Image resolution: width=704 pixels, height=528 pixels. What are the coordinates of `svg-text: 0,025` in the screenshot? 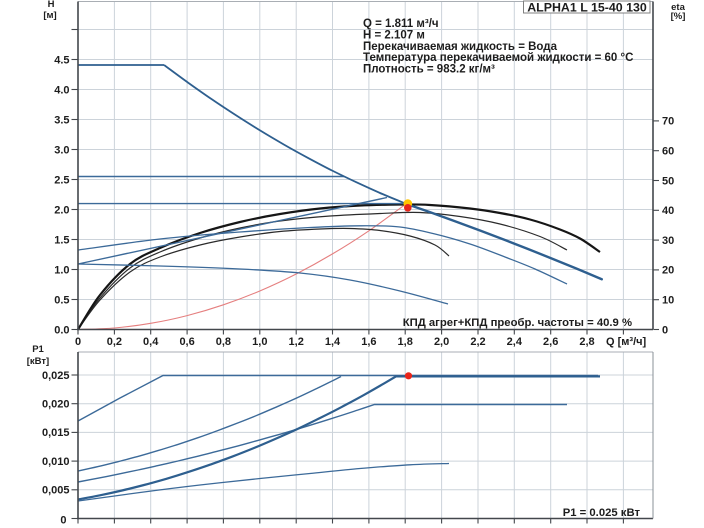 It's located at (56, 376).